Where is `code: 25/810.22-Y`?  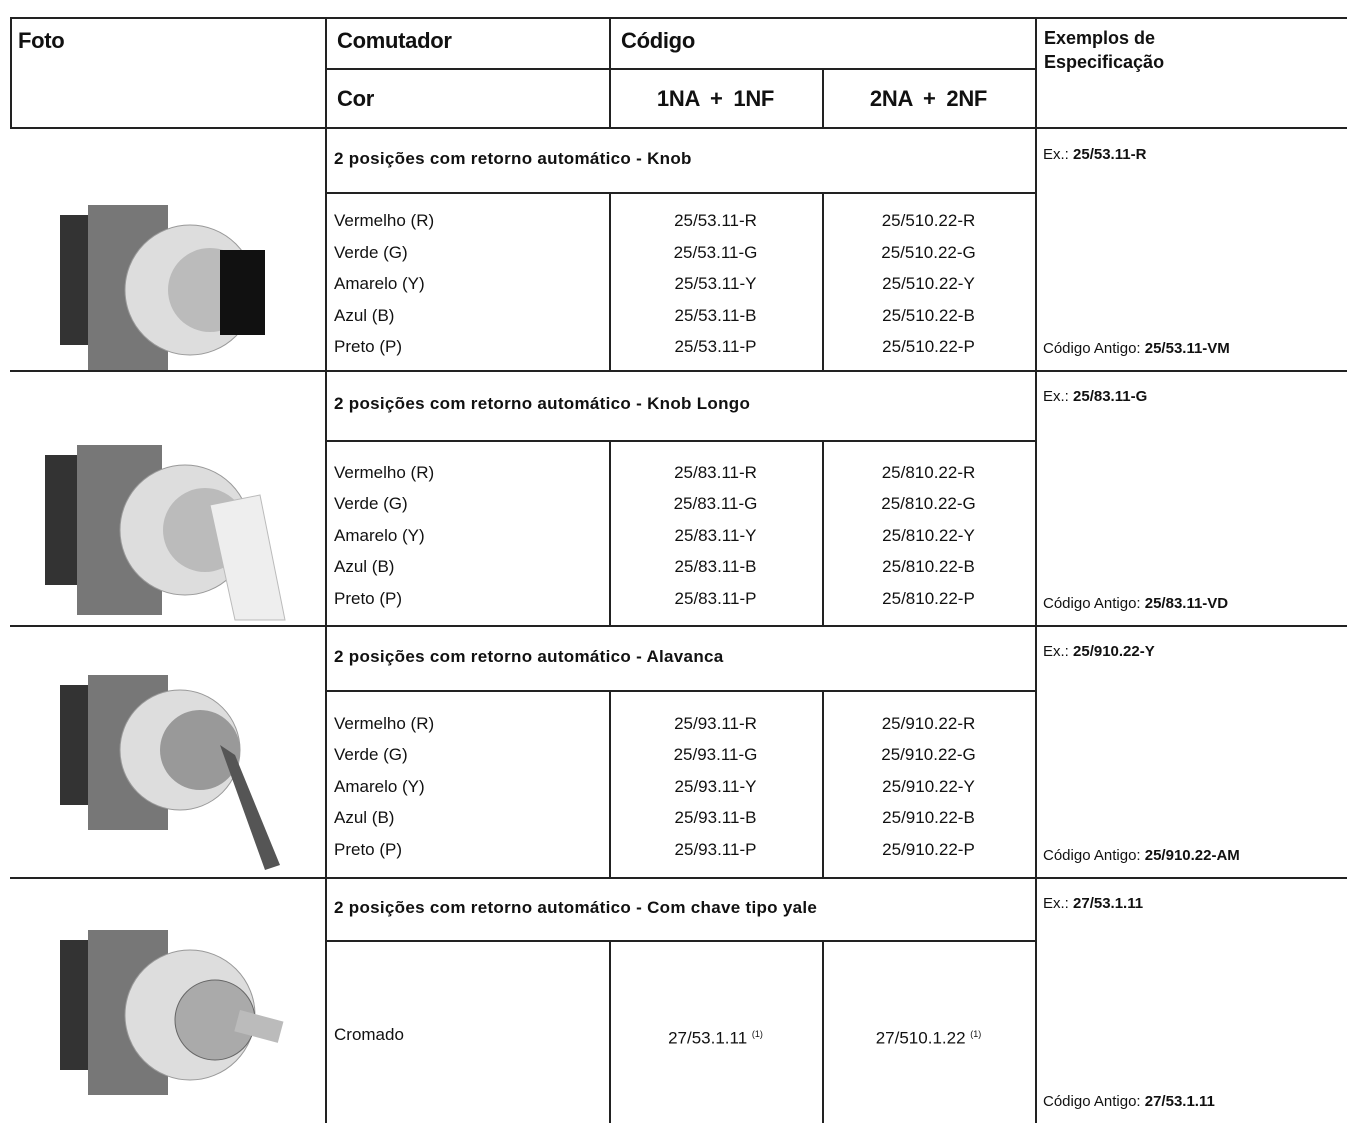
code: 25/810.22-Y is located at coordinates (928, 536).